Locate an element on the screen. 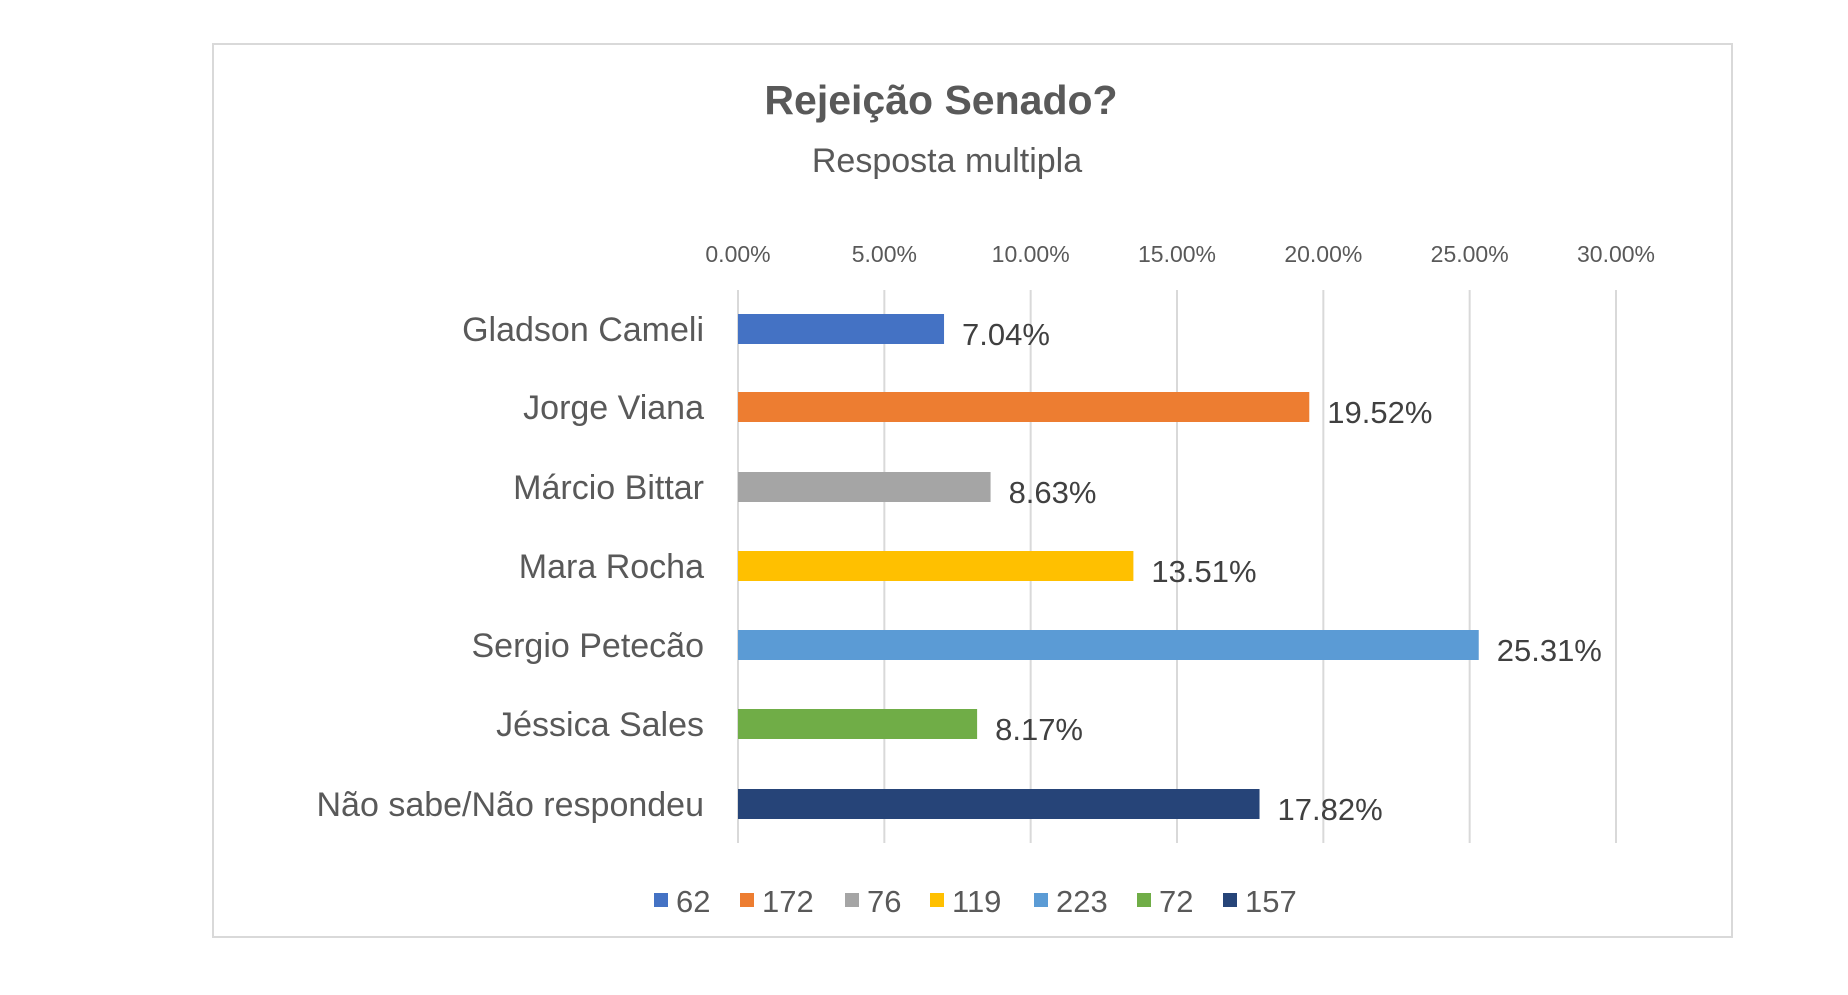 The height and width of the screenshot is (995, 1848). x-tick-label: 25.00% is located at coordinates (1470, 254).